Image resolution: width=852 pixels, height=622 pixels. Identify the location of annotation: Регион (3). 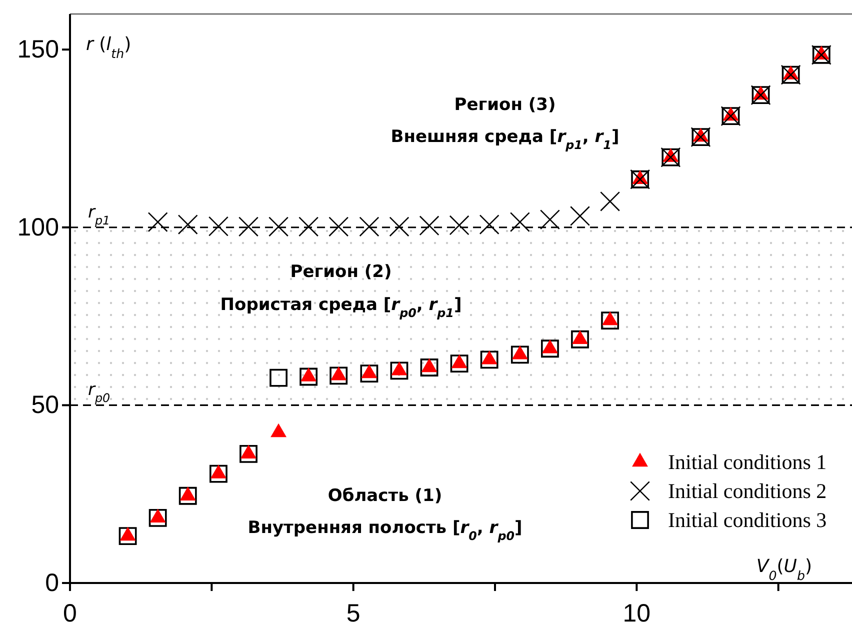
(505, 105).